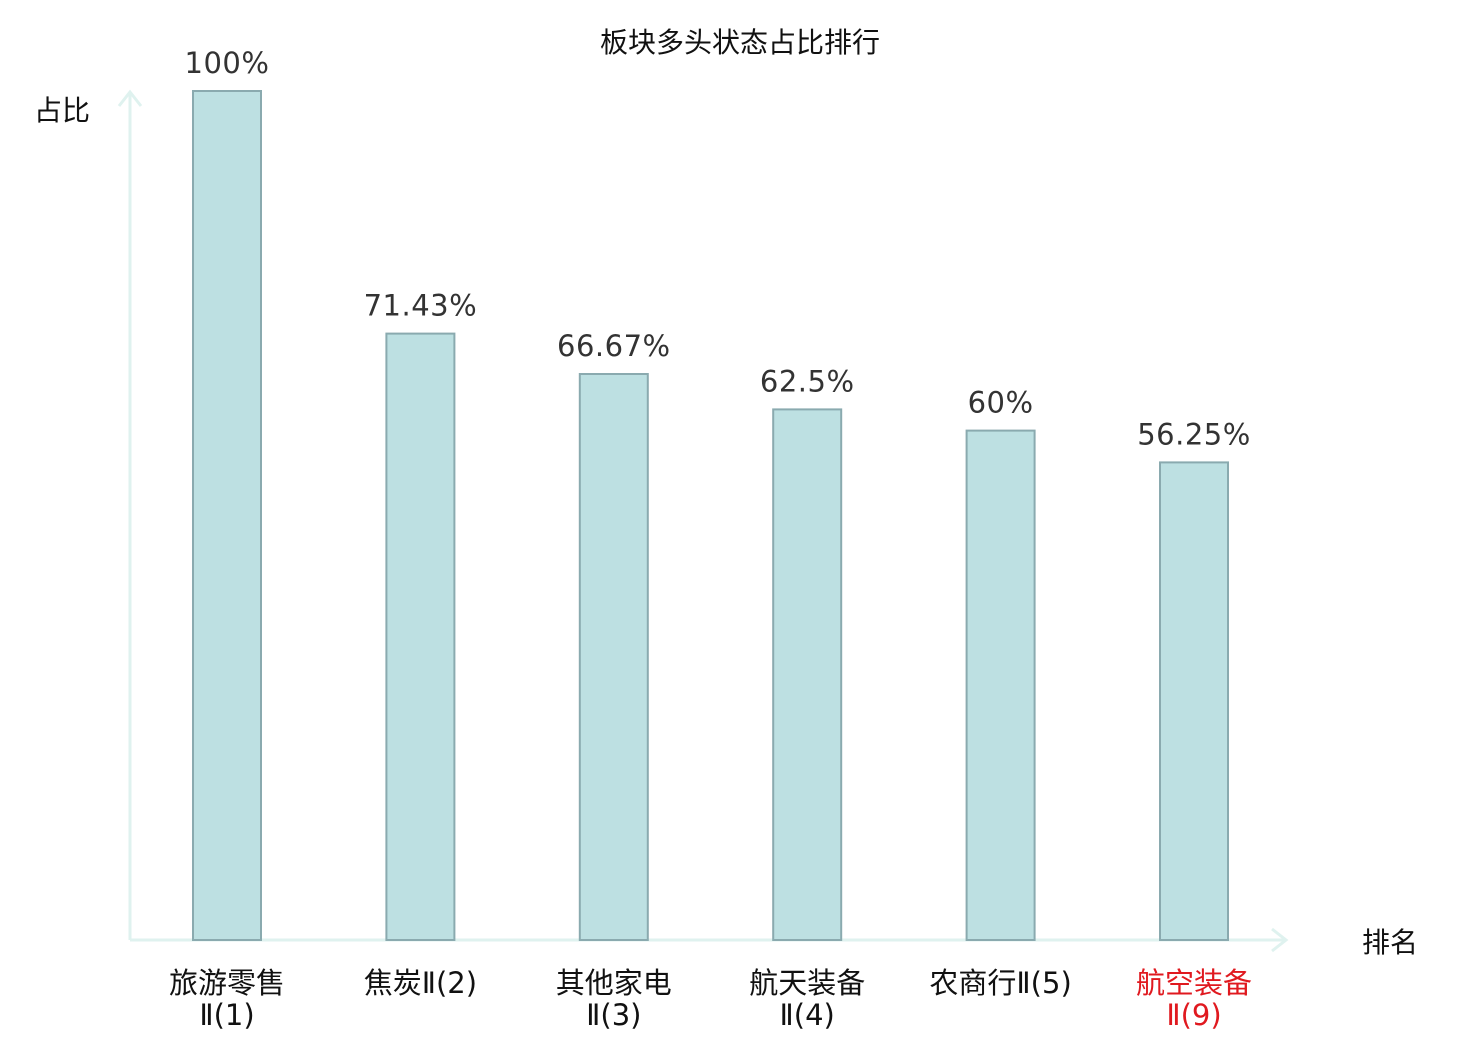 This screenshot has height=1040, width=1480. Describe the element at coordinates (1000, 983) in the screenshot. I see `category-label-5-line-1: 农商行Ⅱ(5)` at that location.